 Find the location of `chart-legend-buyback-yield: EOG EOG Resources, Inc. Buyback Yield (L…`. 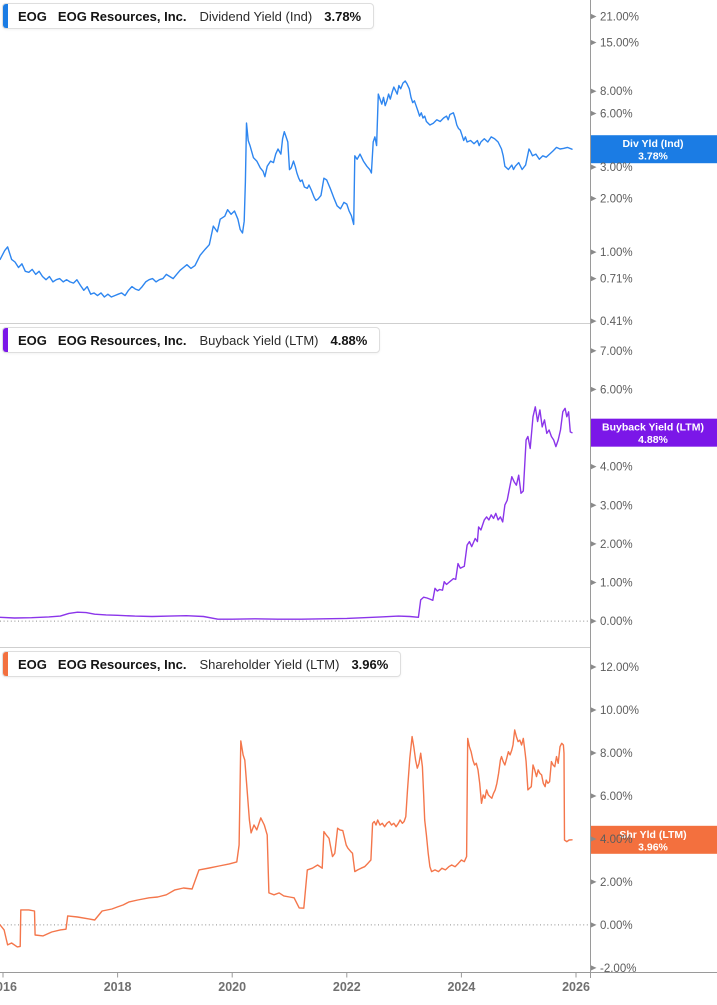

chart-legend-buyback-yield: EOG EOG Resources, Inc. Buyback Yield (L… is located at coordinates (191, 340).